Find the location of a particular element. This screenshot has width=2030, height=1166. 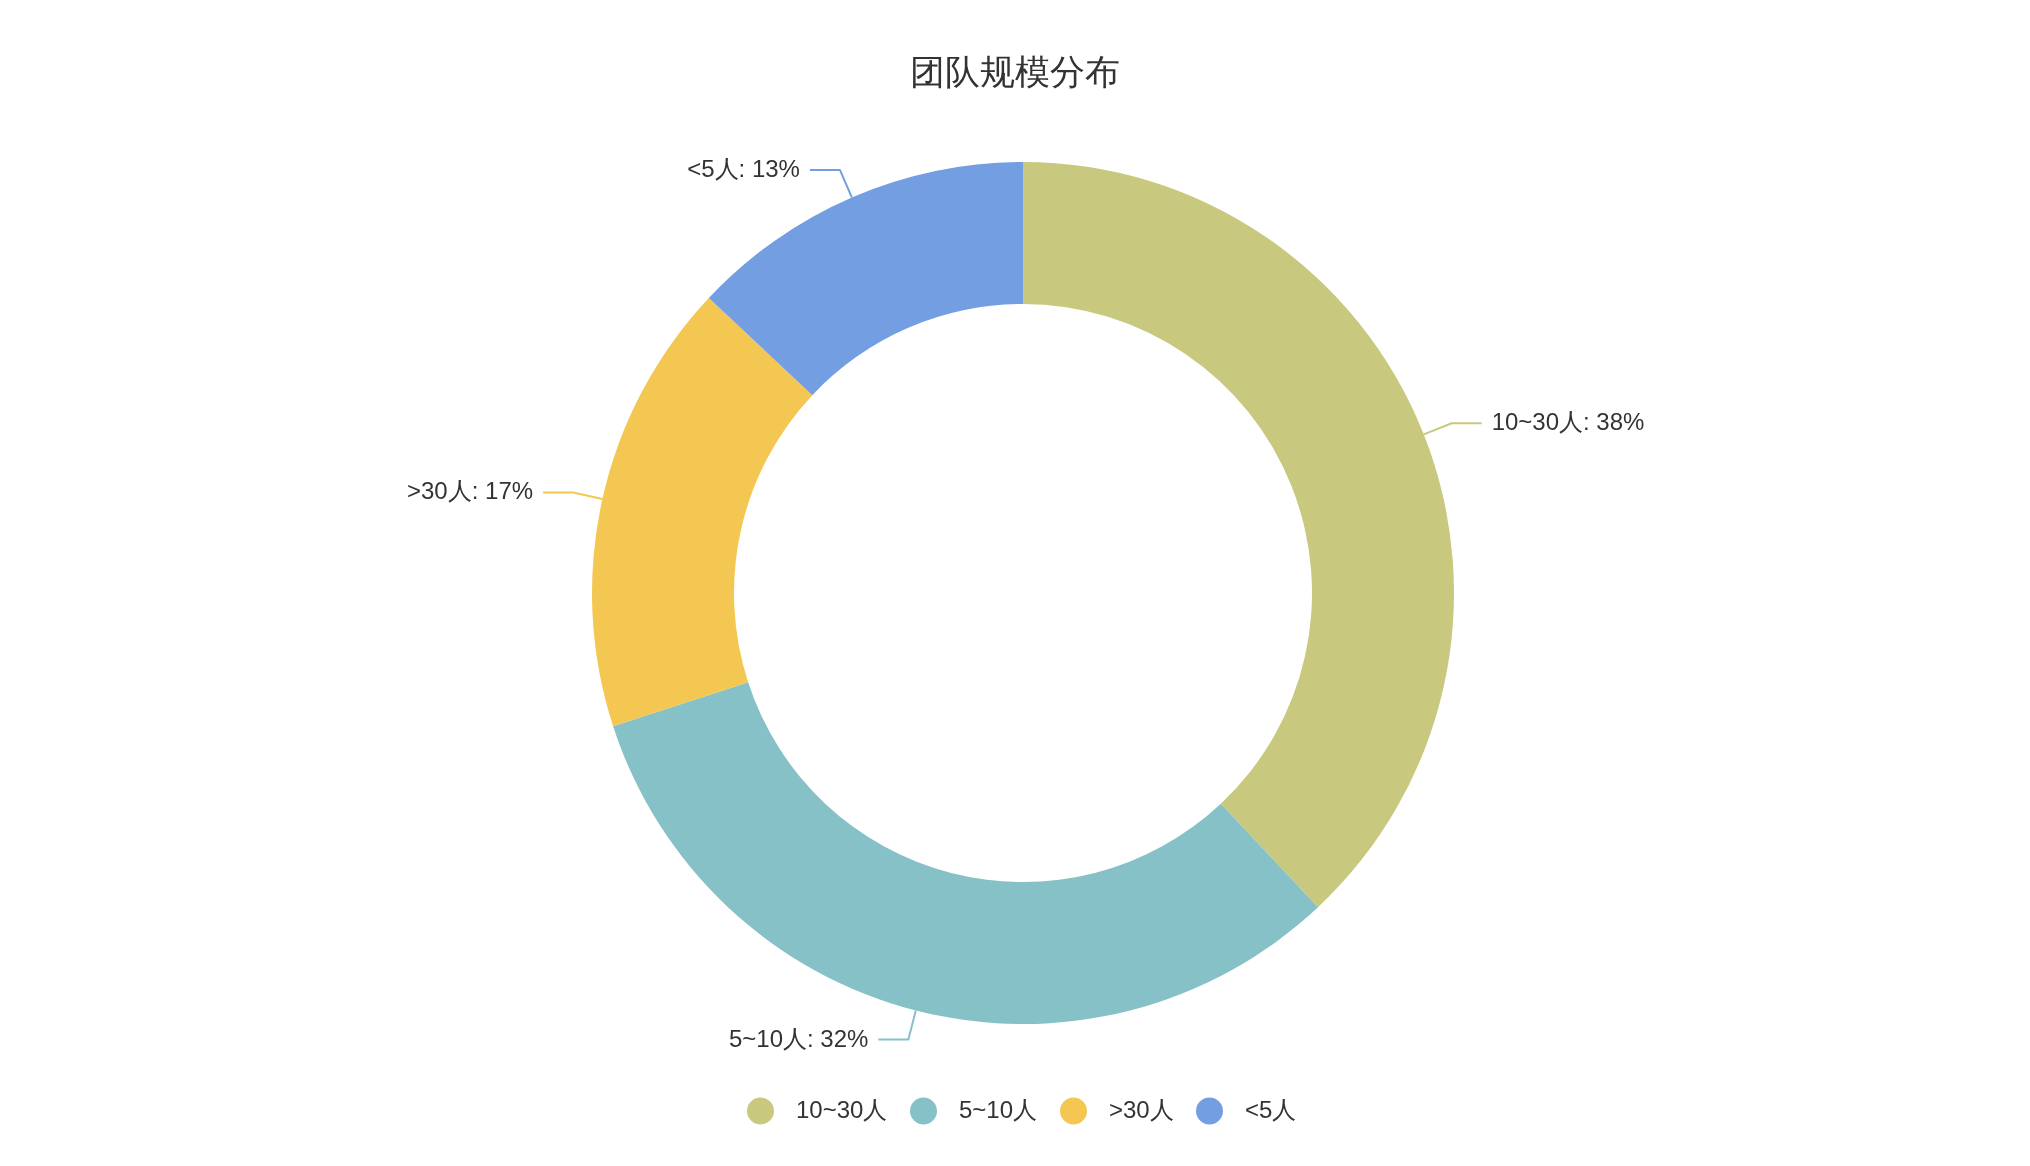

chart-title: 团队规模分布 is located at coordinates (1015, 71).